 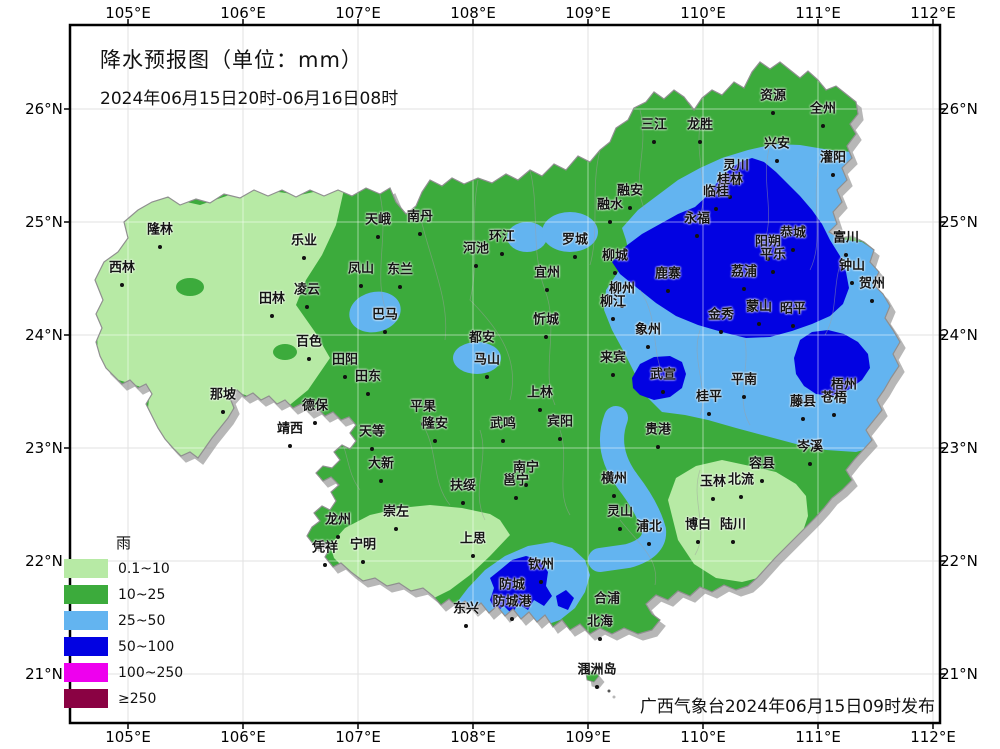 What do you see at coordinates (709, 397) in the screenshot?
I see `city-label: 桂平` at bounding box center [709, 397].